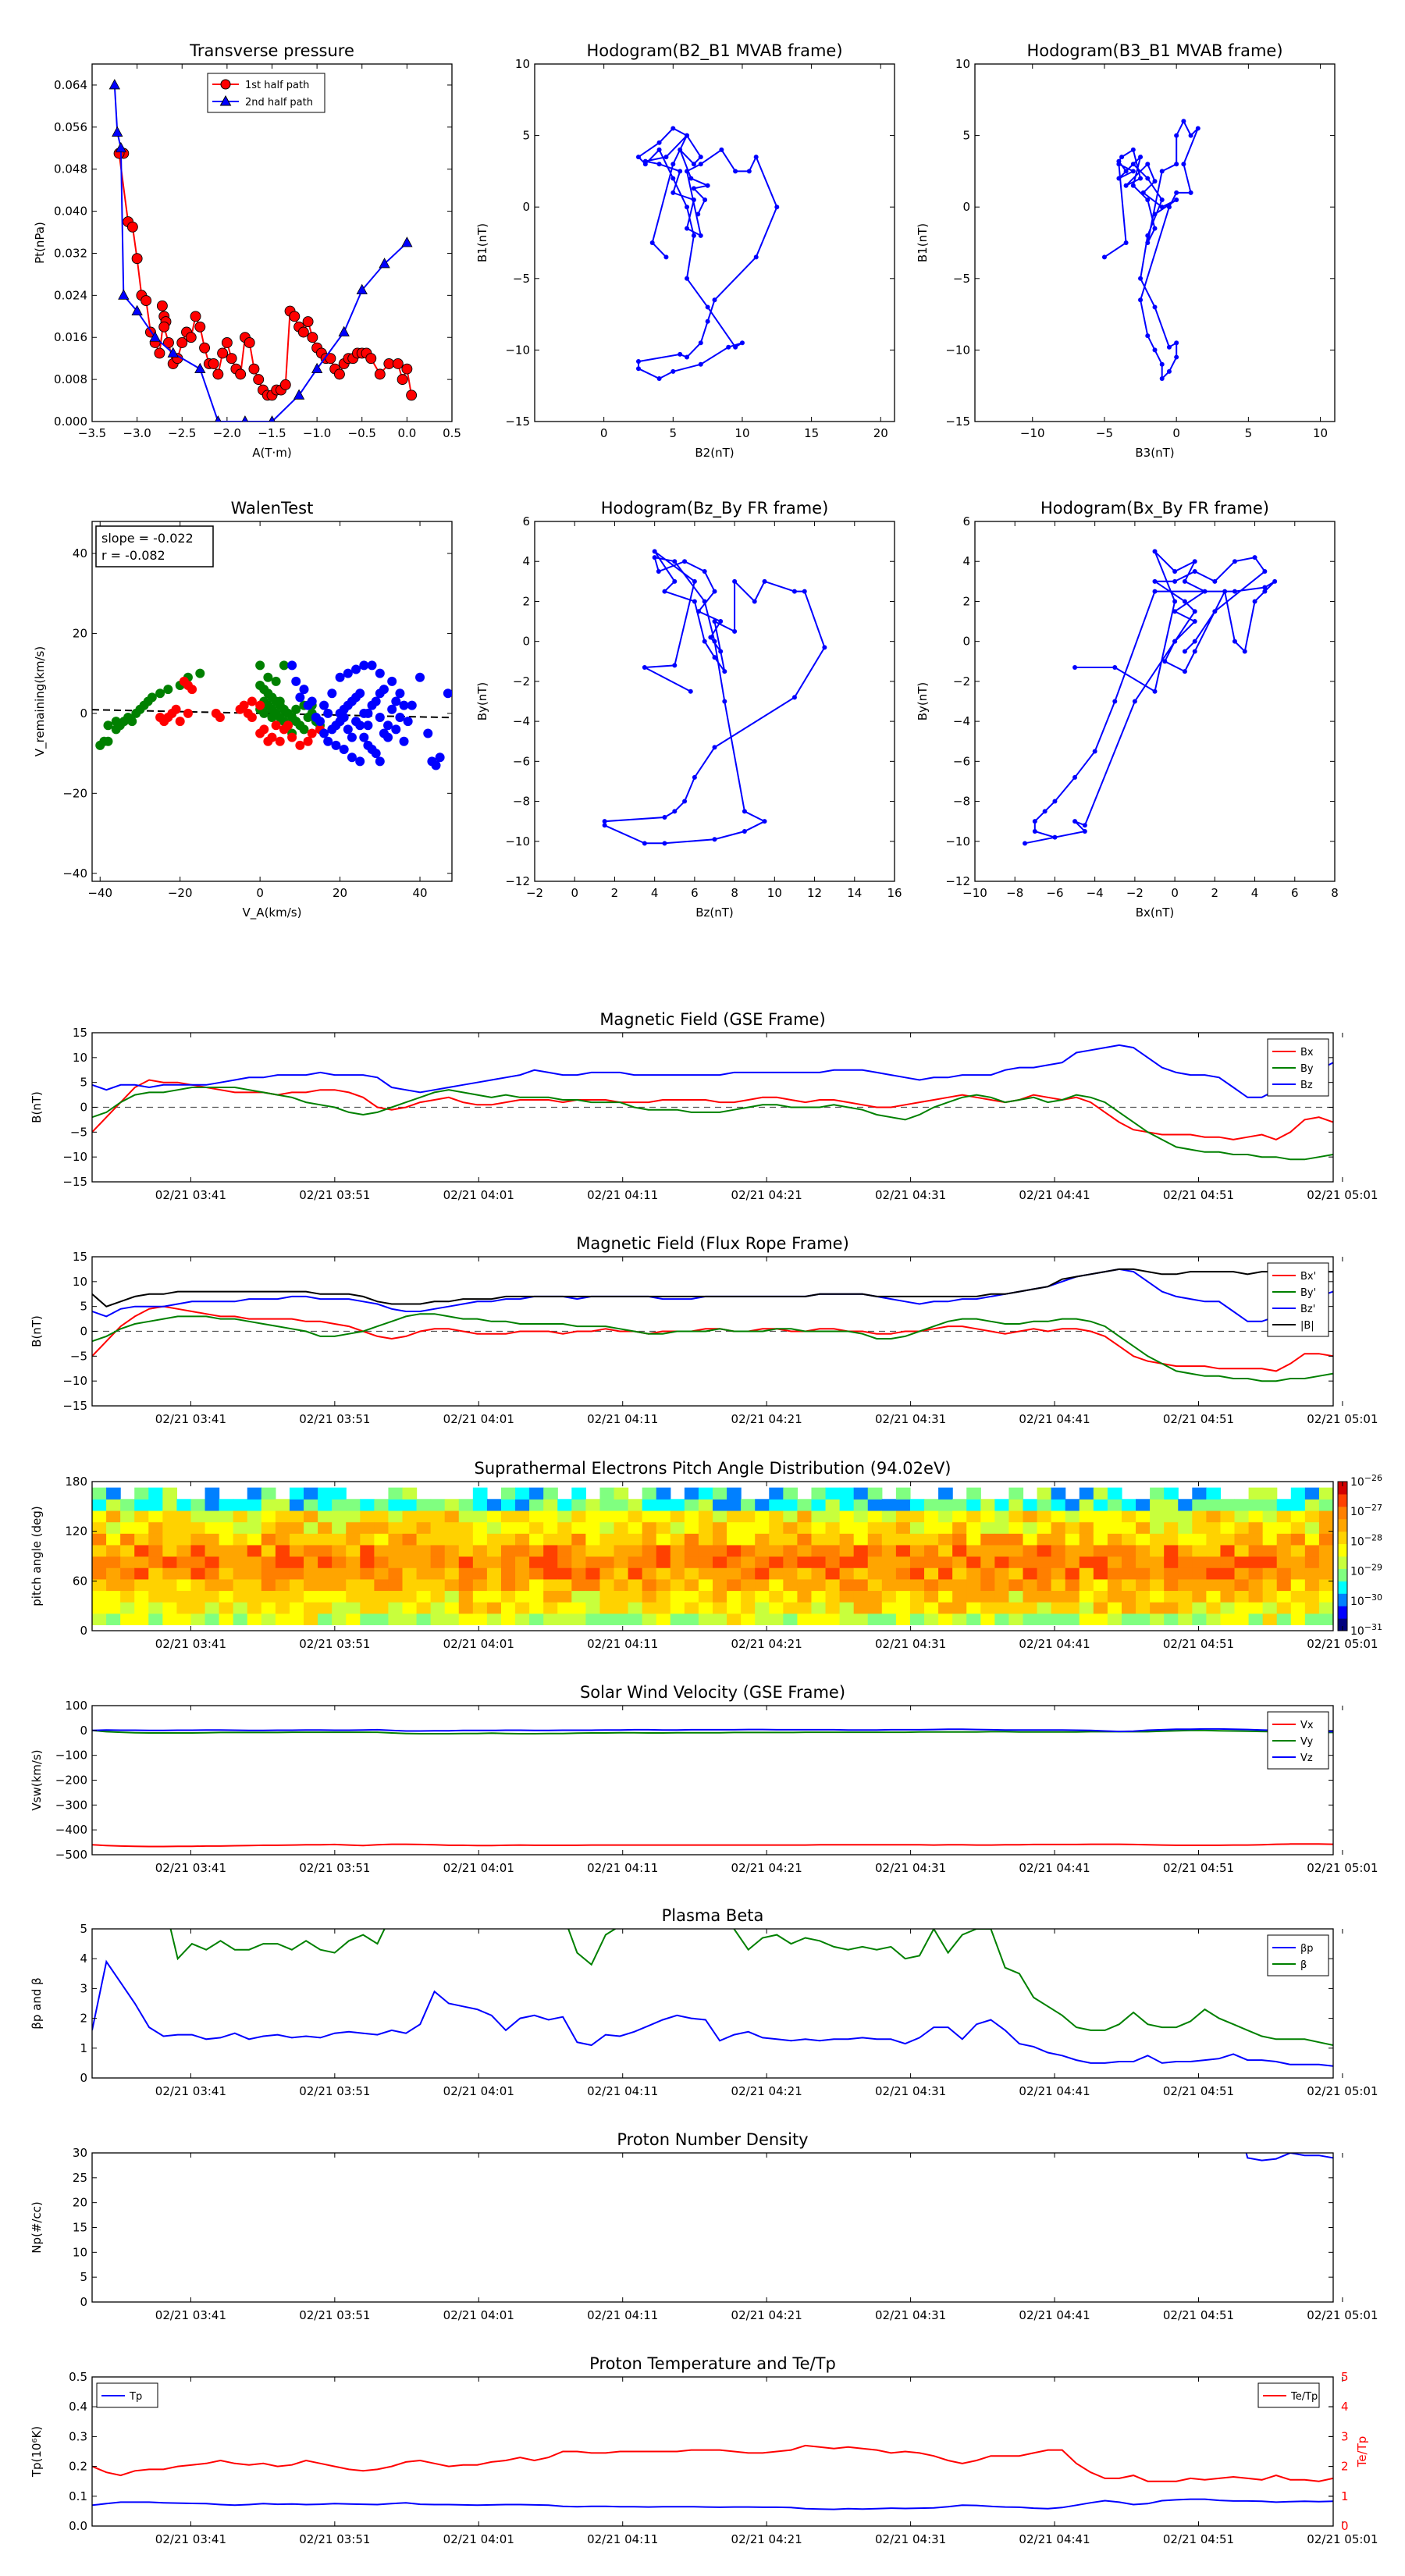 This screenshot has height=2576, width=1405. I want to click on ytick-label: 0, so click(84, 2302).